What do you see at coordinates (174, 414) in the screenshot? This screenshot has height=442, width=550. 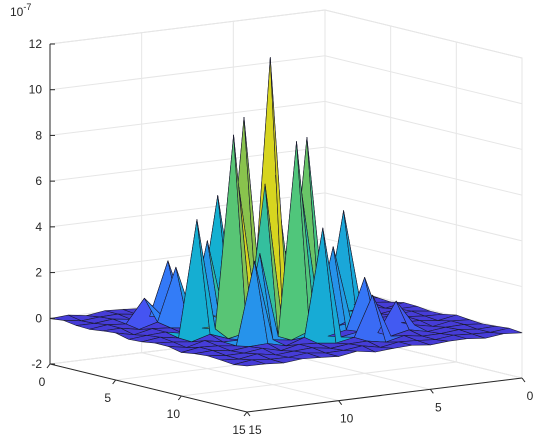 I see `x-tick-label-2: 10` at bounding box center [174, 414].